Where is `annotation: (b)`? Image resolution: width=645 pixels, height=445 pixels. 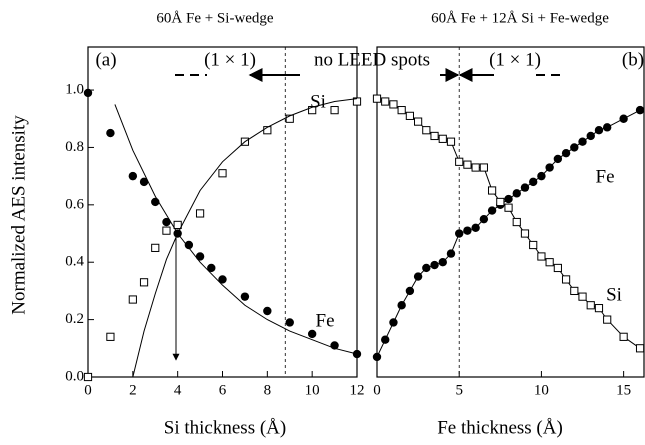 annotation: (b) is located at coordinates (633, 59).